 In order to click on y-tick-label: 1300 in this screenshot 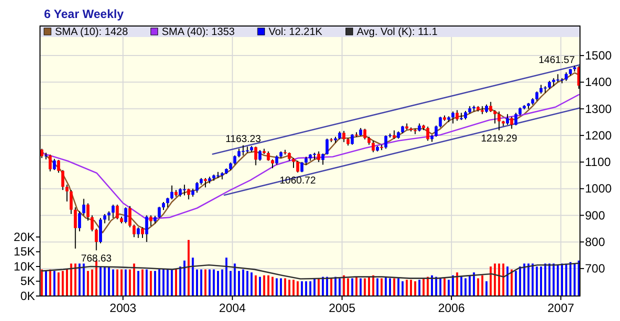, I will do `click(598, 109)`.